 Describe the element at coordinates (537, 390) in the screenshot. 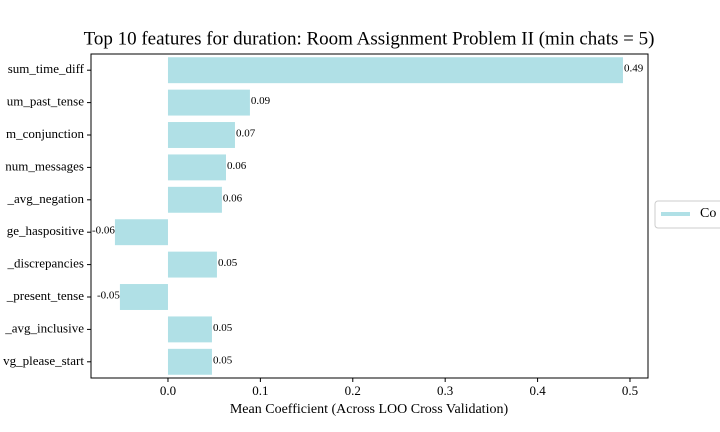

I see `x-tick-label: 0.4` at that location.